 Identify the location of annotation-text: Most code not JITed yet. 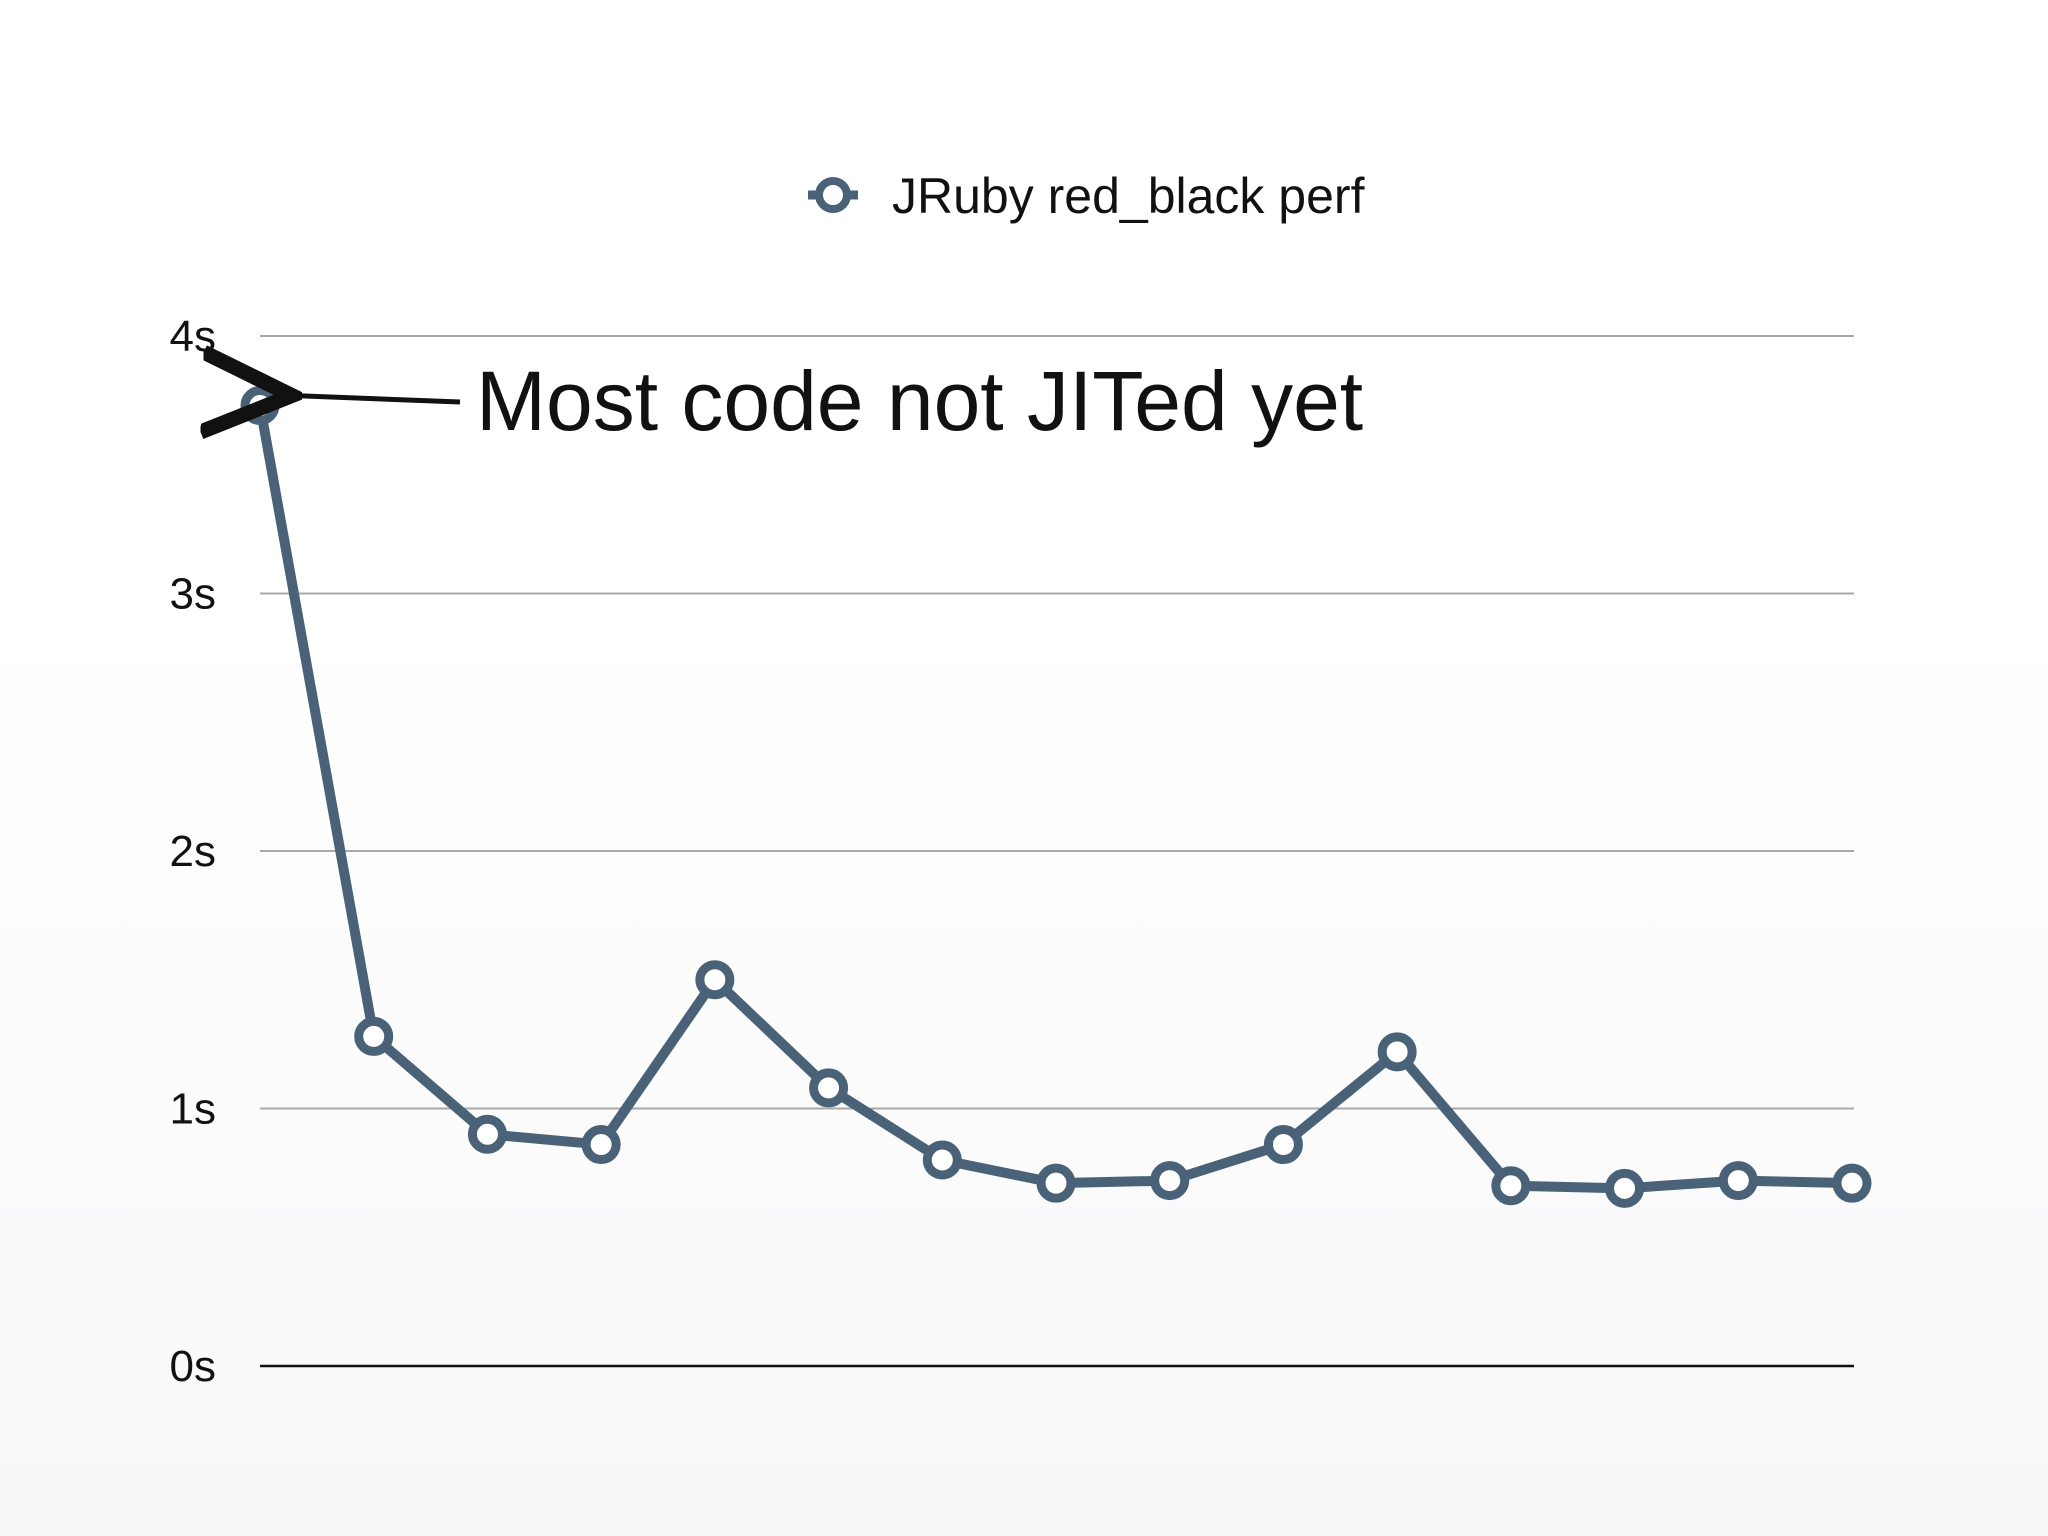
(919, 401).